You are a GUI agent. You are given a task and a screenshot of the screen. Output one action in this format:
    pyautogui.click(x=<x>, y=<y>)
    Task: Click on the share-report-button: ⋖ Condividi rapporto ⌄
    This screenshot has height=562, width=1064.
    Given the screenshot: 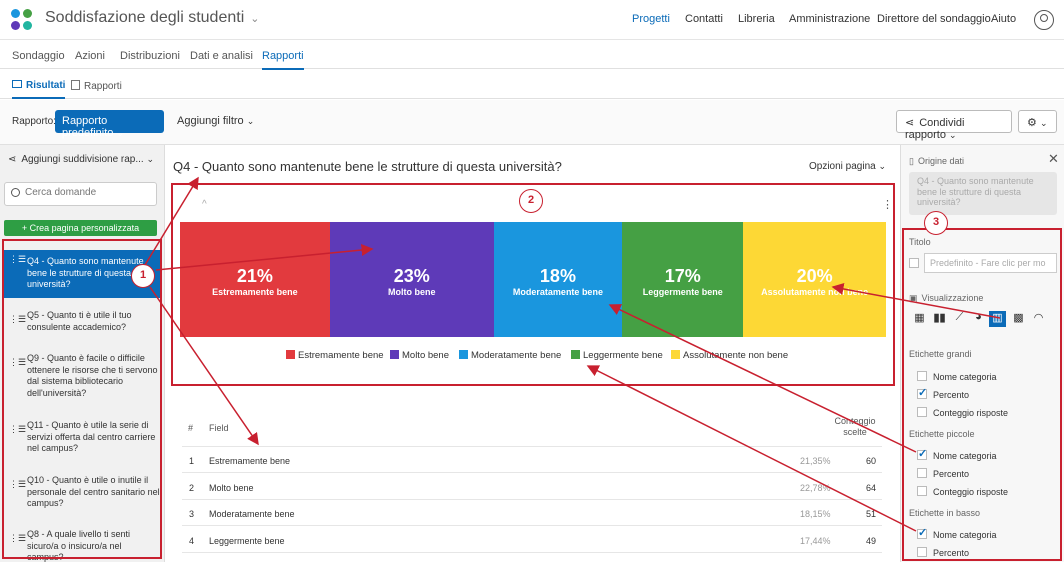 What is the action you would take?
    pyautogui.click(x=954, y=125)
    